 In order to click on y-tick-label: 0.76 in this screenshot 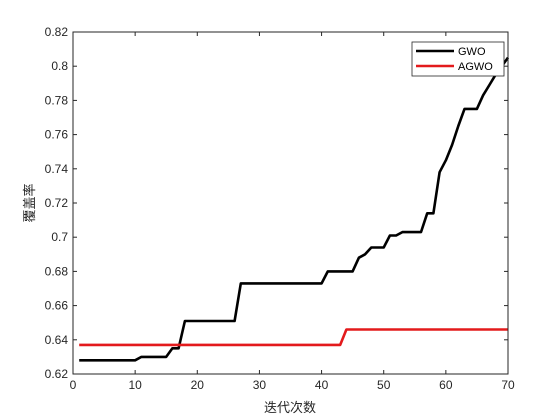, I will do `click(57, 135)`.